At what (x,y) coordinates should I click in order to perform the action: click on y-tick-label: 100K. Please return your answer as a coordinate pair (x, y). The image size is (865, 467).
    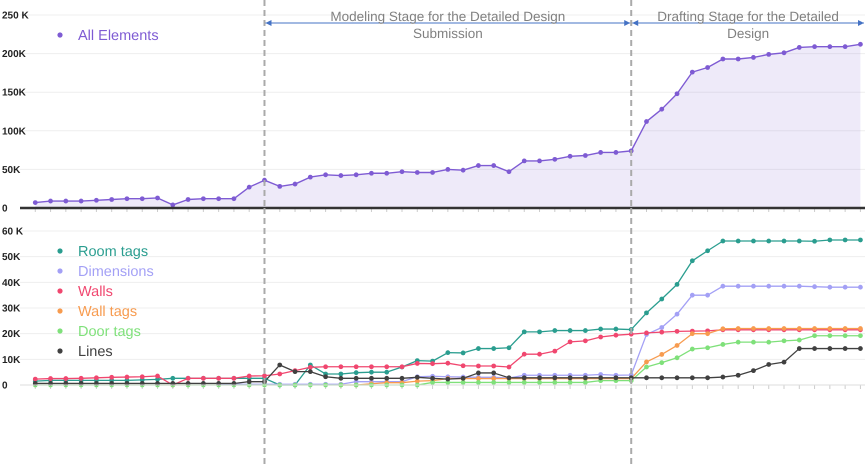
    Looking at the image, I should click on (14, 132).